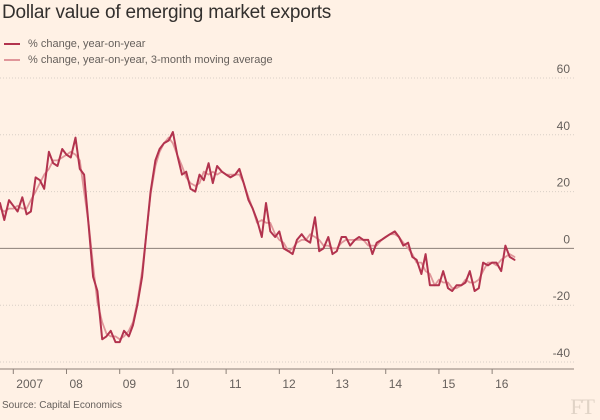 The width and height of the screenshot is (600, 420). What do you see at coordinates (130, 384) in the screenshot?
I see `x-tick-label: 09` at bounding box center [130, 384].